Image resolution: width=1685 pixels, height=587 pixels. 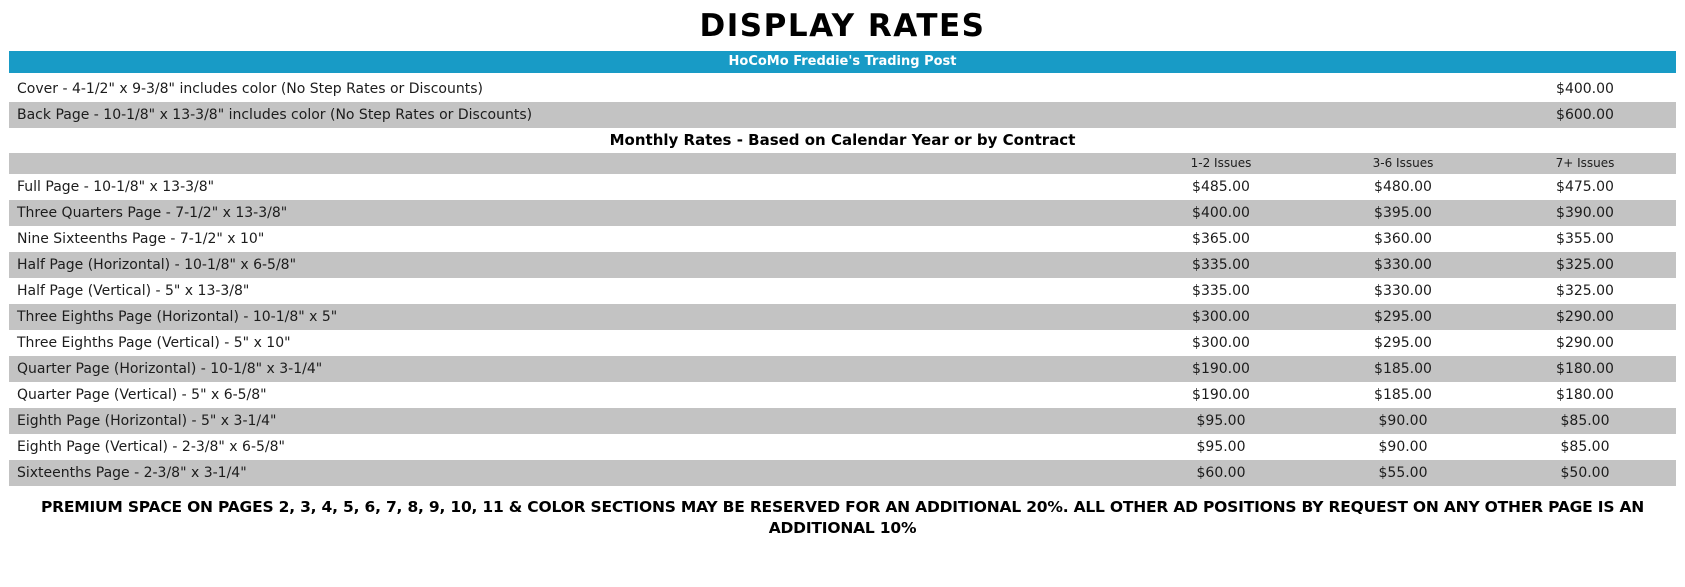 What do you see at coordinates (1585, 187) in the screenshot?
I see `rate-7plus-issues: $475.00` at bounding box center [1585, 187].